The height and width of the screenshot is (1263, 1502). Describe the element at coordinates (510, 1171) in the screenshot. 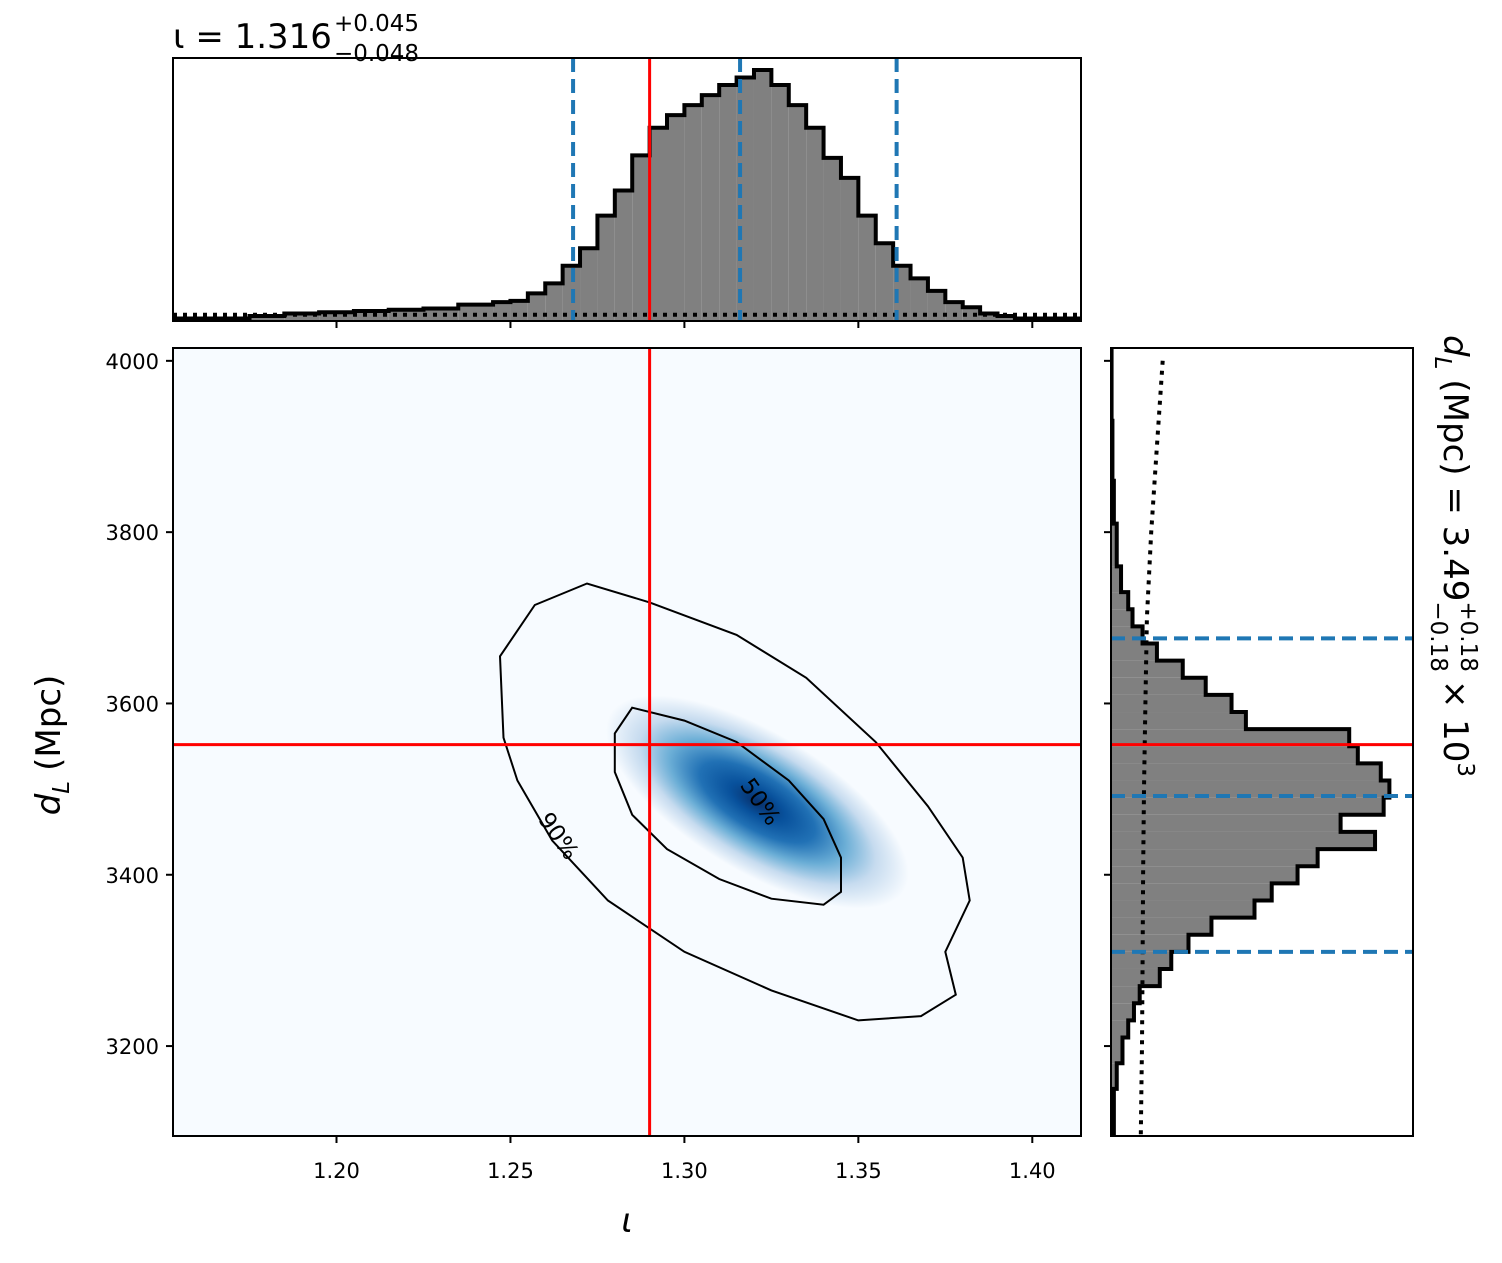

I see `joint-x-tick-label: 1.25` at that location.